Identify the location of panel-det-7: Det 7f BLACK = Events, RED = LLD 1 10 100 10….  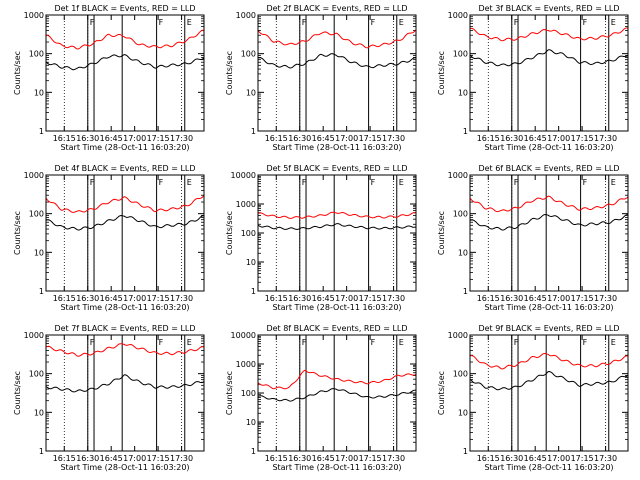
(109, 398).